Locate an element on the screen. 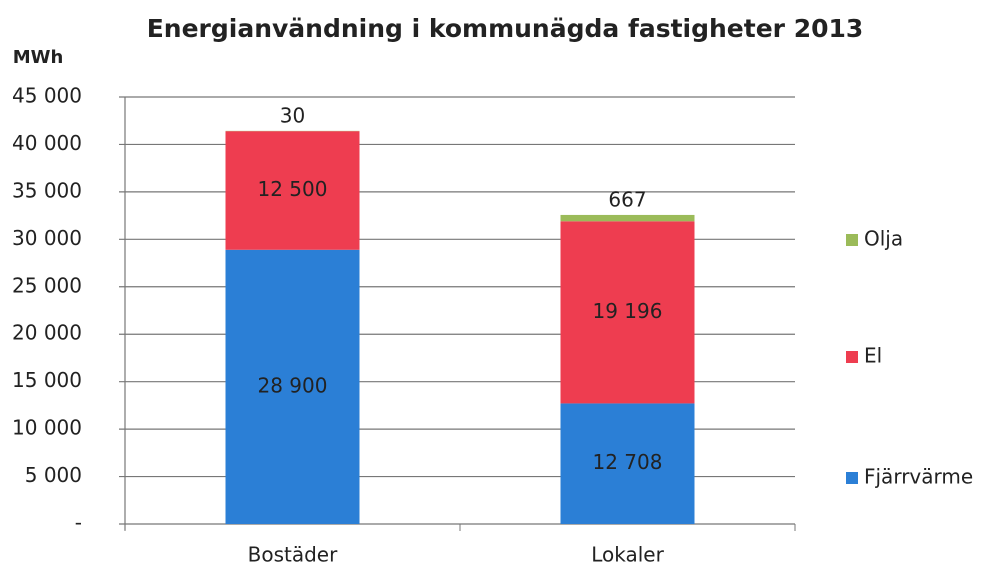 The width and height of the screenshot is (987, 572). value-label: 30 is located at coordinates (292, 115).